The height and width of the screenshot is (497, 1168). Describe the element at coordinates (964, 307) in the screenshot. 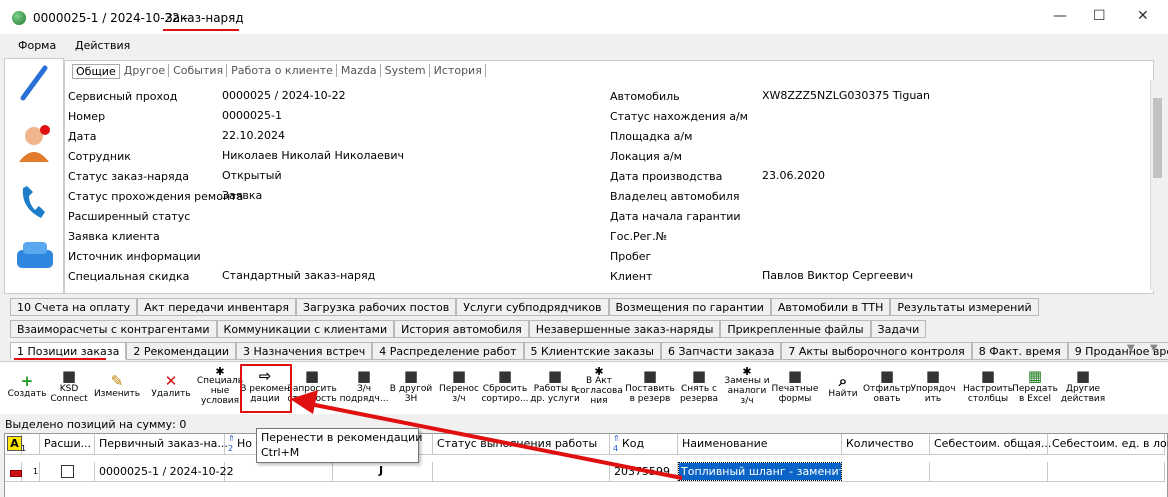

I see `tab: Результаты измерений` at that location.